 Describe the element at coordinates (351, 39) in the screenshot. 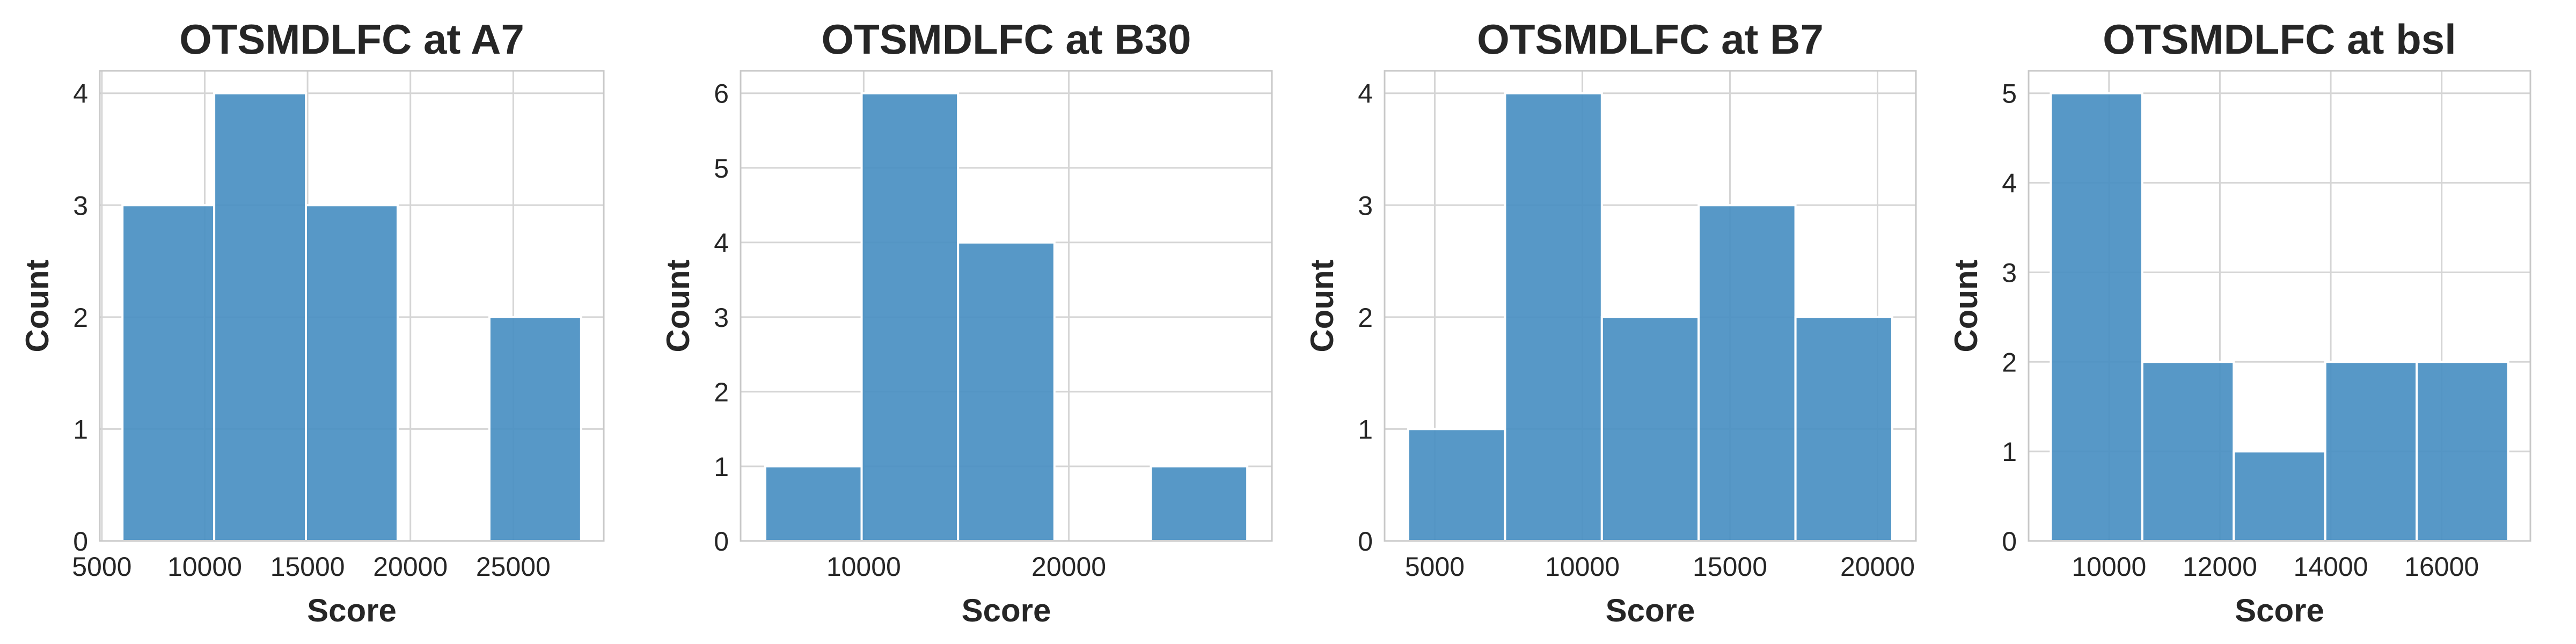

I see `chart-title: OTSMDLFC at A7` at that location.